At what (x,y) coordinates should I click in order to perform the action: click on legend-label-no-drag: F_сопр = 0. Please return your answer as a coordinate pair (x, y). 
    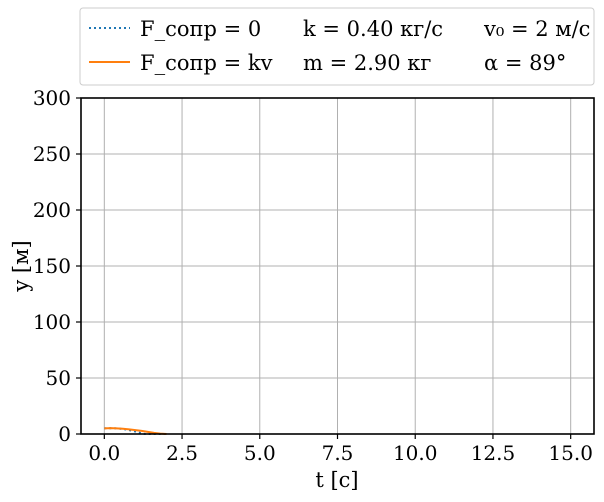
    Looking at the image, I should click on (200, 29).